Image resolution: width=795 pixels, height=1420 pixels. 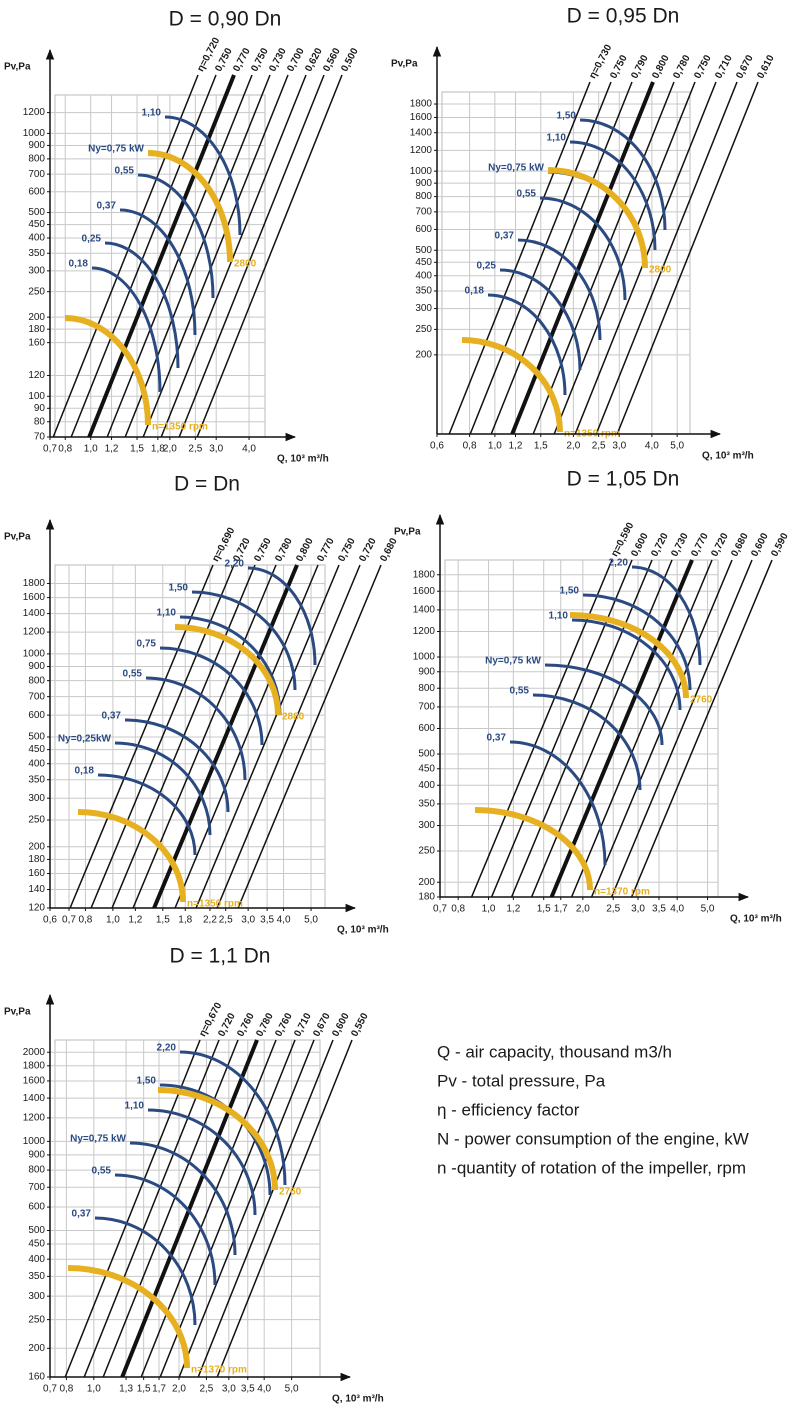 What do you see at coordinates (660, 270) in the screenshot?
I see `speed-label: 2800` at bounding box center [660, 270].